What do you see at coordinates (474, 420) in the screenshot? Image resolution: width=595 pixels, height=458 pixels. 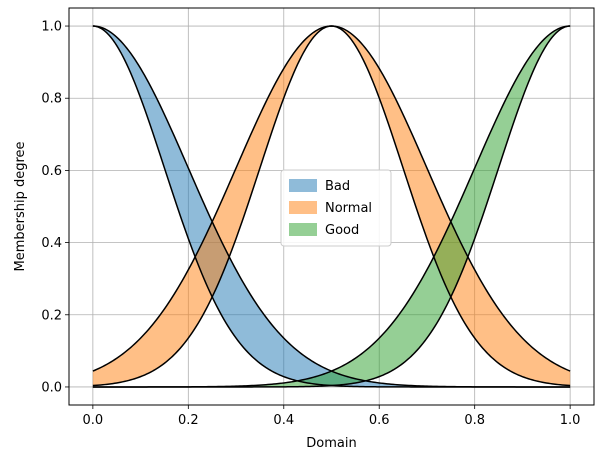 I see `x-tick-label: 0.8` at bounding box center [474, 420].